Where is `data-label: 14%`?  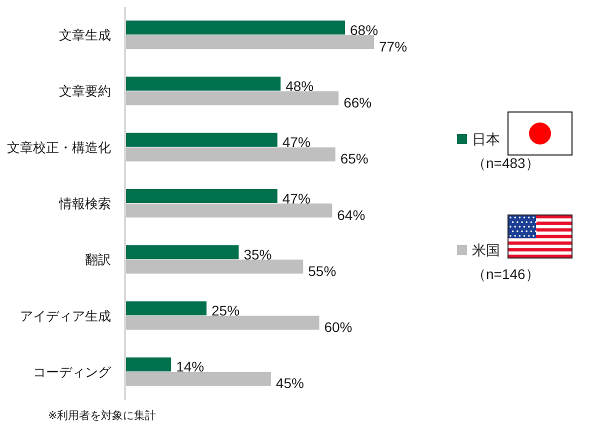 data-label: 14% is located at coordinates (190, 366).